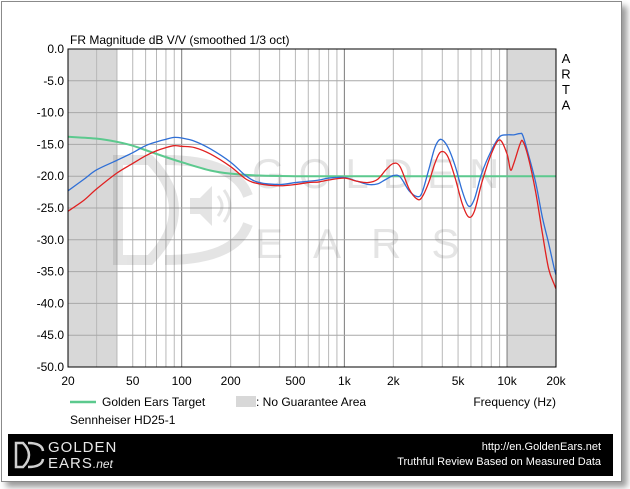 Image resolution: width=630 pixels, height=489 pixels. Describe the element at coordinates (231, 381) in the screenshot. I see `x-tick-label-3: 200` at that location.